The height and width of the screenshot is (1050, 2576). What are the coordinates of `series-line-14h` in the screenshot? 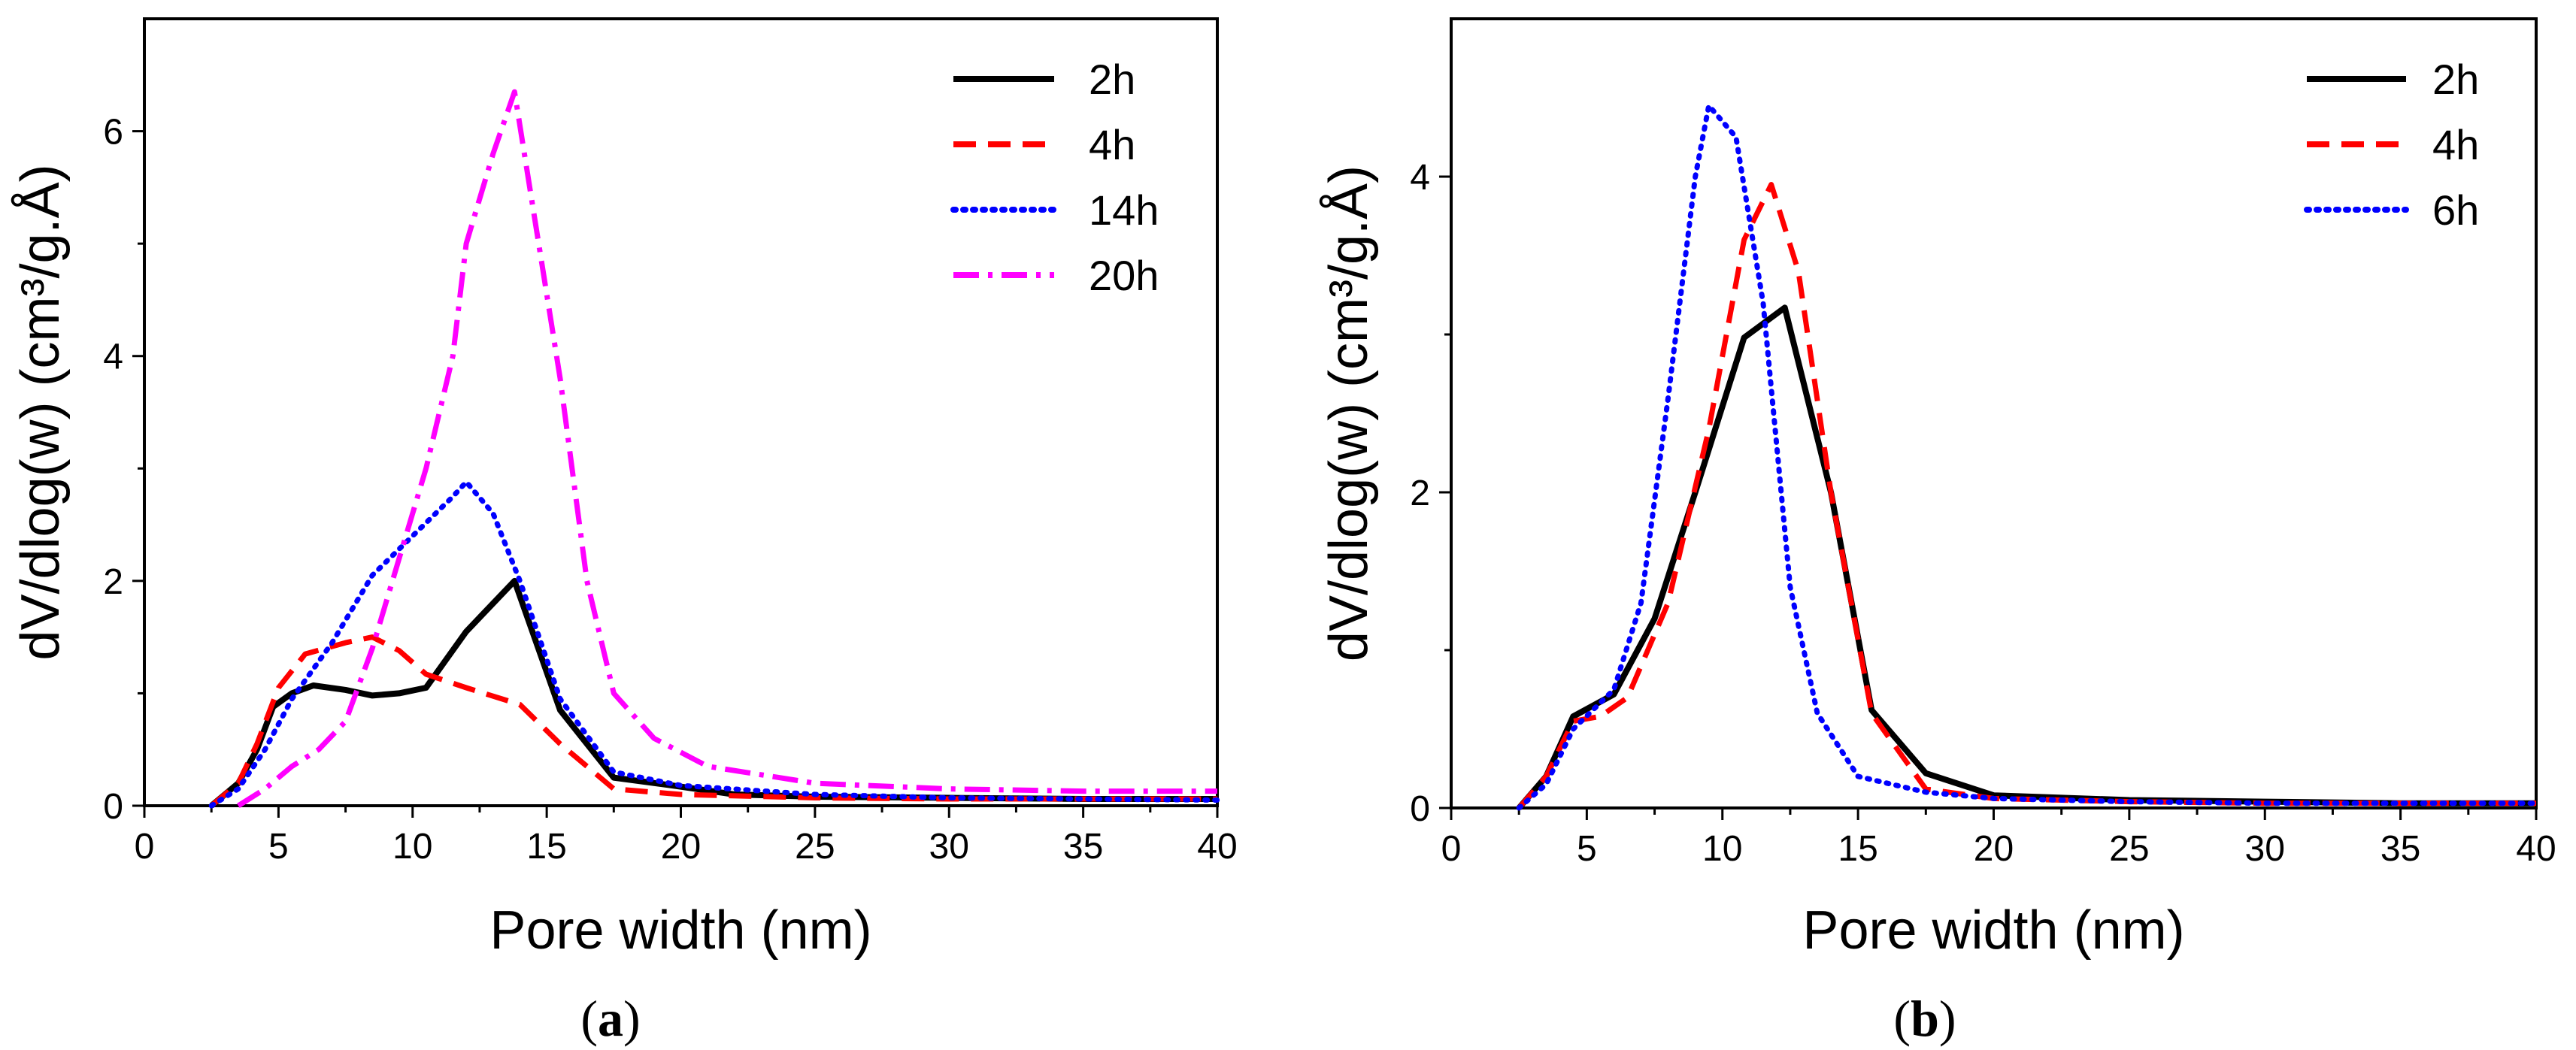 It's located at (714, 644).